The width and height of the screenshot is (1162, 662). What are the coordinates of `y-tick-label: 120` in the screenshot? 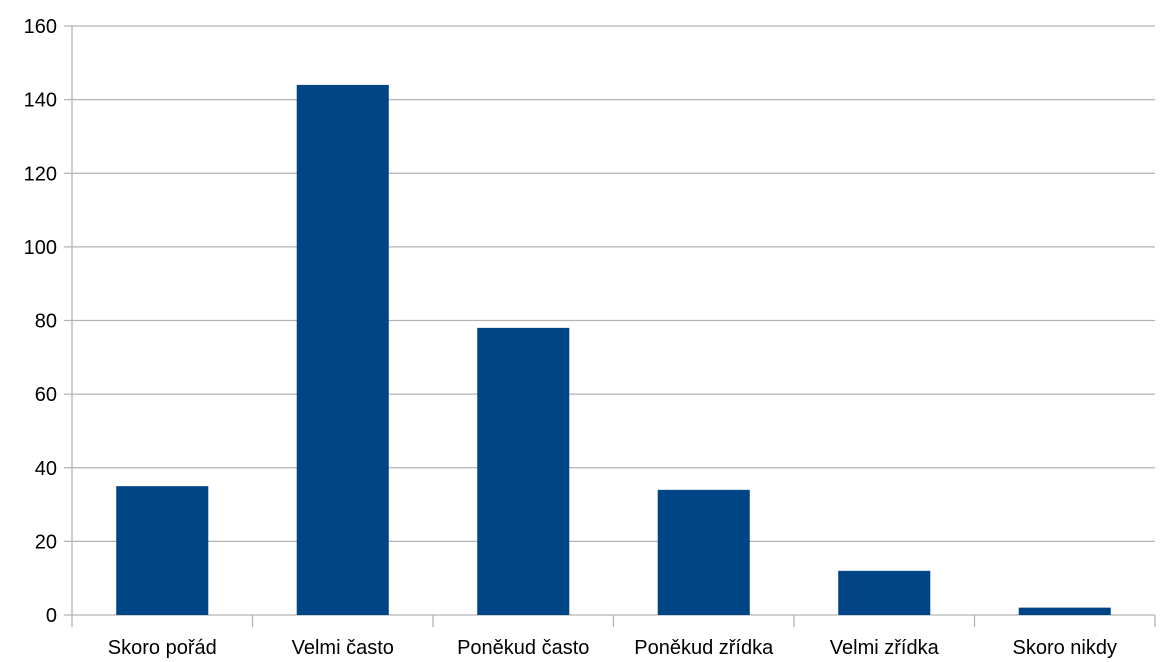 It's located at (40, 174).